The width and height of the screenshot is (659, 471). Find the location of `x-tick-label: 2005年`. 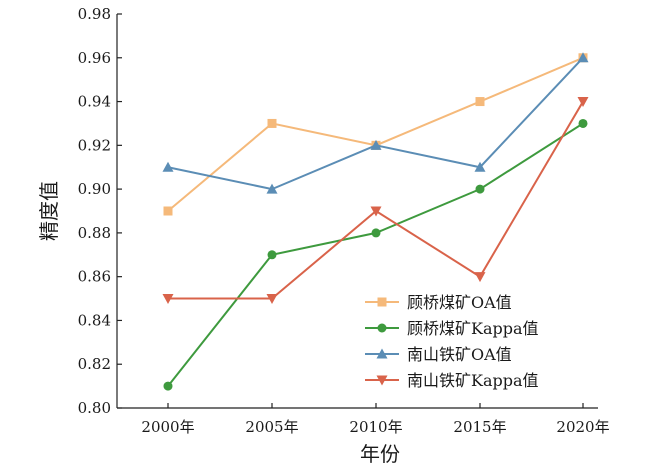

x-tick-label: 2005年 is located at coordinates (271, 427).